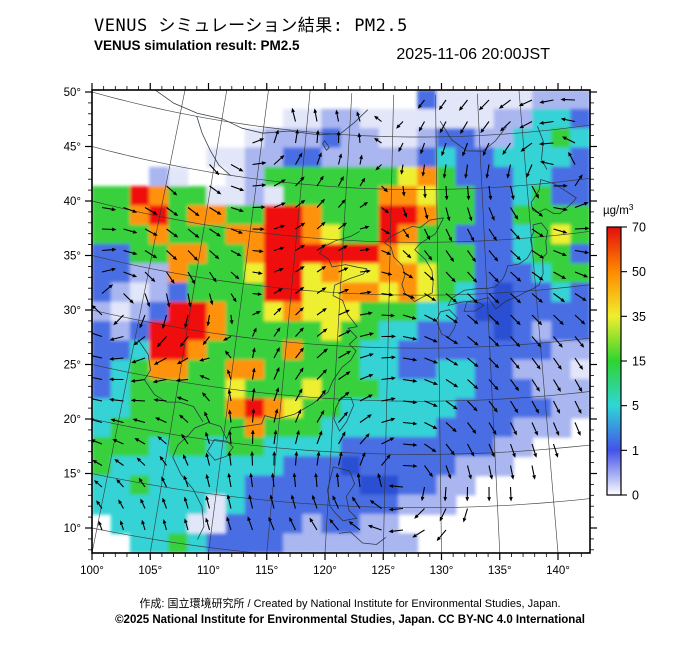 The width and height of the screenshot is (700, 649). What do you see at coordinates (72, 257) in the screenshot?
I see `y-axis-tick-label: 35°` at bounding box center [72, 257].